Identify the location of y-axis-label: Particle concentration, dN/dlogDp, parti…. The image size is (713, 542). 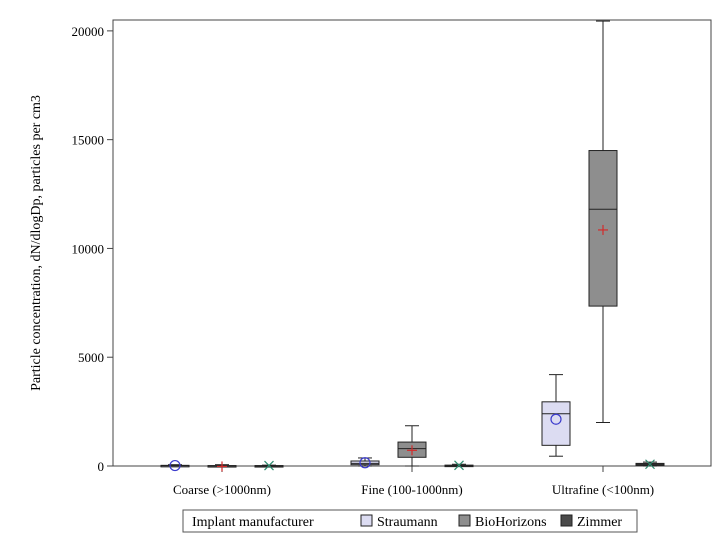
(36, 243).